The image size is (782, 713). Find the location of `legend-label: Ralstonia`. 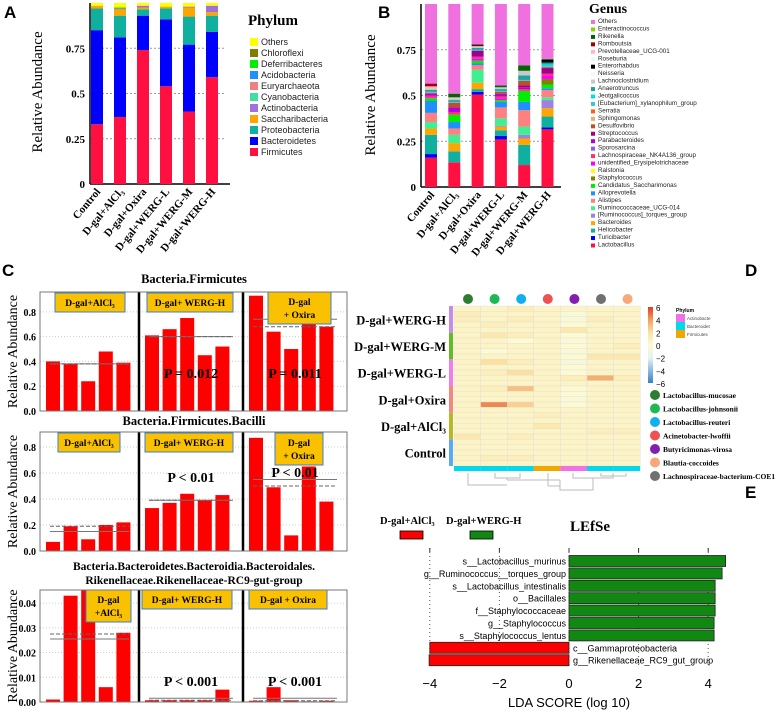

legend-label: Ralstonia is located at coordinates (611, 170).